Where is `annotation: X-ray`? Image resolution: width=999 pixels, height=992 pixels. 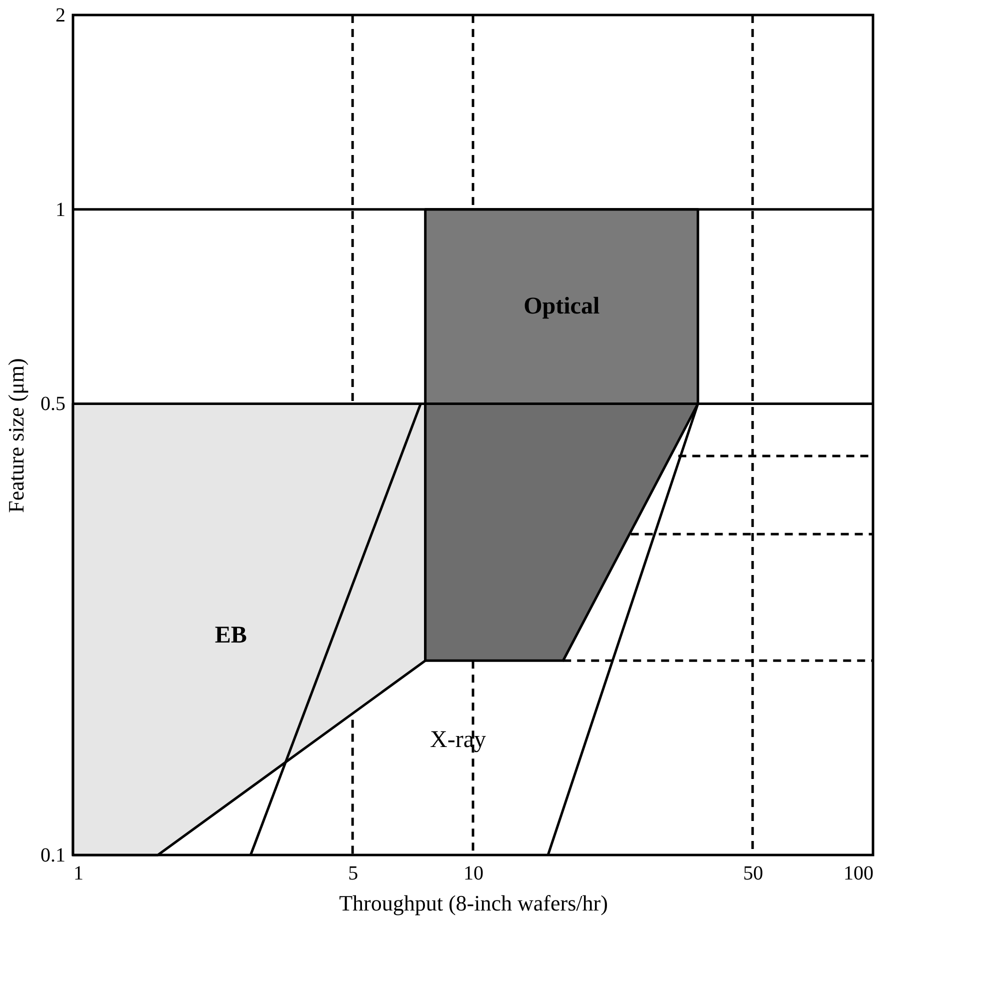 annotation: X-ray is located at coordinates (458, 740).